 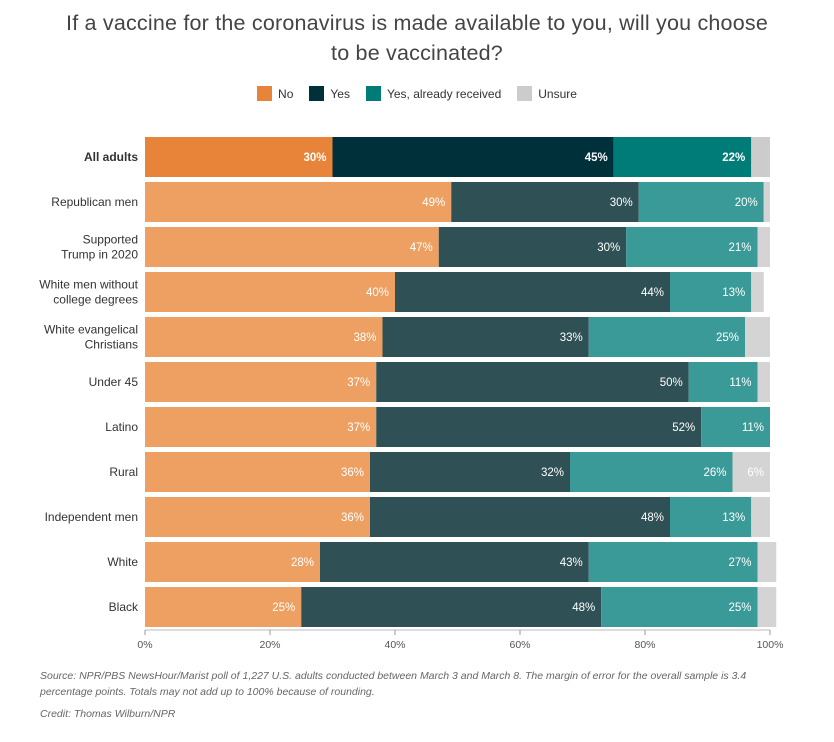 I want to click on bar-white-men-without-college-degrees-yes, so click(x=532, y=292).